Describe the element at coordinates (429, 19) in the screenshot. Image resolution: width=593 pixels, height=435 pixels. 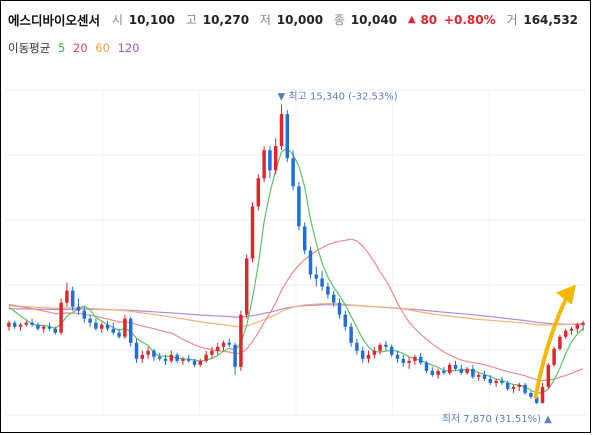
I see `change-value: 80` at that location.